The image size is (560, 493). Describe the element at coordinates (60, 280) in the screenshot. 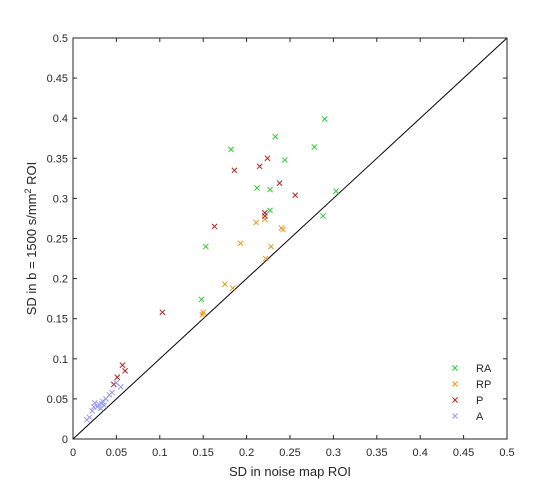

I see `y-tick-label: 0.2` at that location.